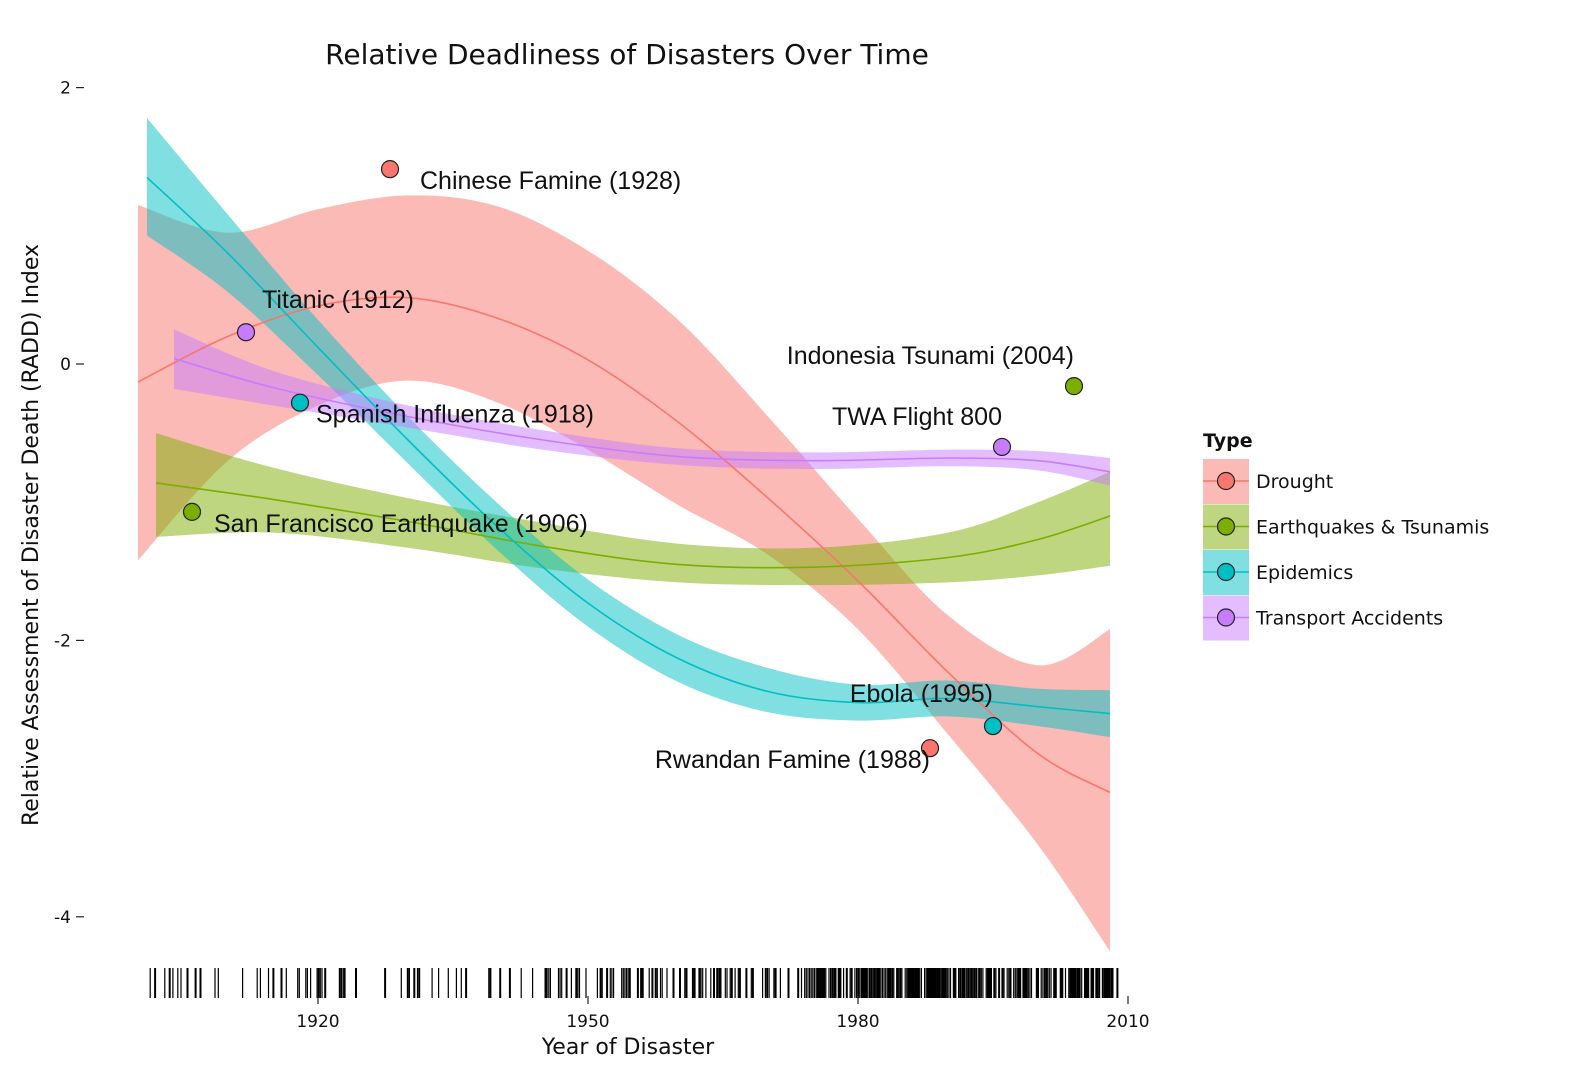 The width and height of the screenshot is (1570, 1080). What do you see at coordinates (921, 694) in the screenshot?
I see `annotation-epidemics-1: Ebola (1995)` at bounding box center [921, 694].